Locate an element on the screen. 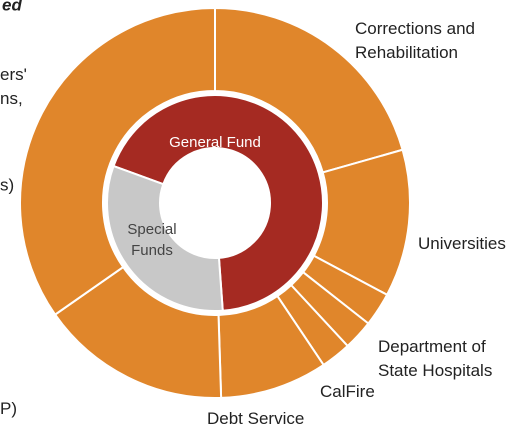  label-line: P) is located at coordinates (8, 408).